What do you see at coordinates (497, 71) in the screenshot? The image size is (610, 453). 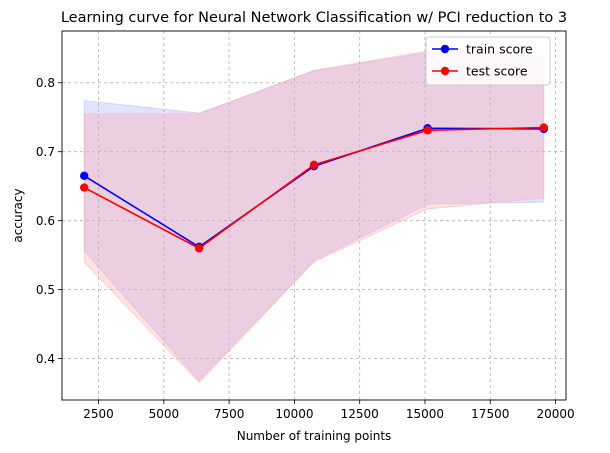 I see `test-score-legend-label: test score` at bounding box center [497, 71].